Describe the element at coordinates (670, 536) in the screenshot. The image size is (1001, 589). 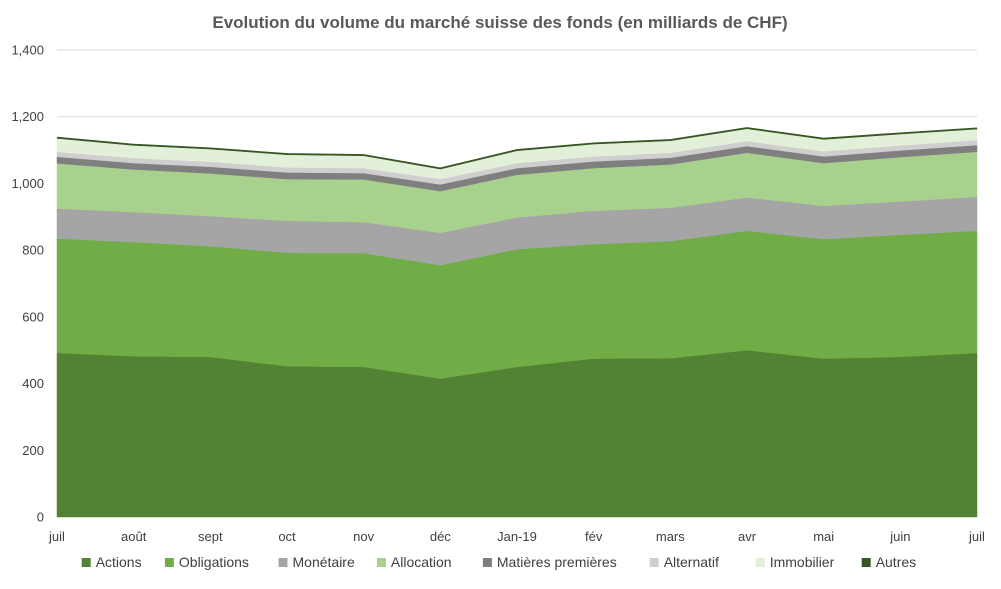
I see `x-tick-label: mars` at that location.